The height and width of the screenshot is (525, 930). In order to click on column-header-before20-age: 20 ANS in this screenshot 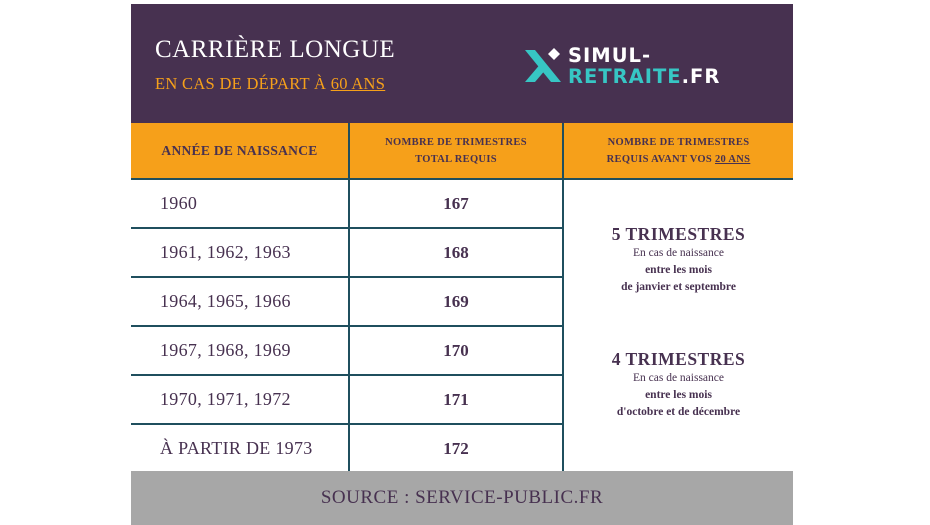, I will do `click(732, 159)`.